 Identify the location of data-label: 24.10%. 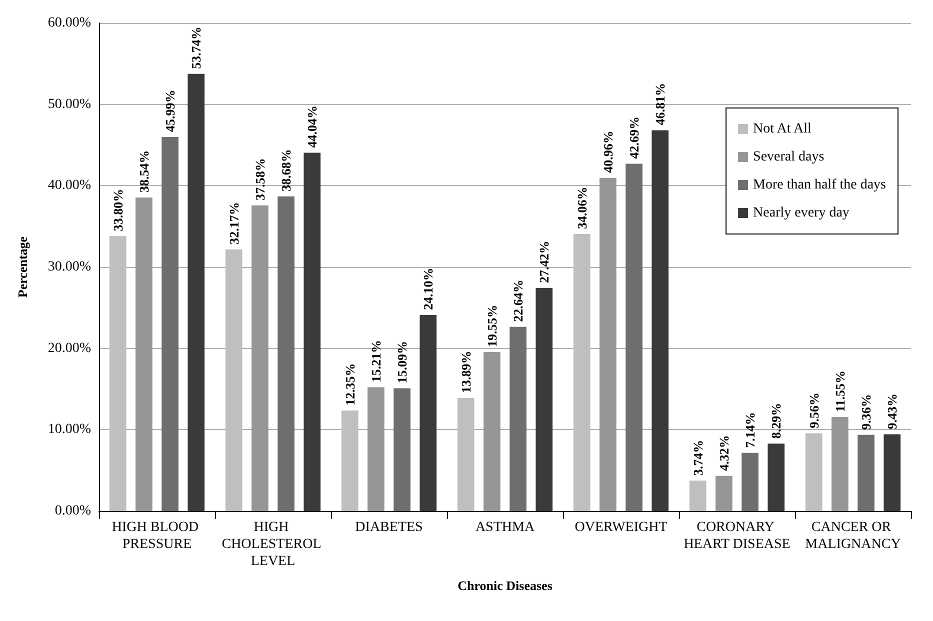
(428, 289).